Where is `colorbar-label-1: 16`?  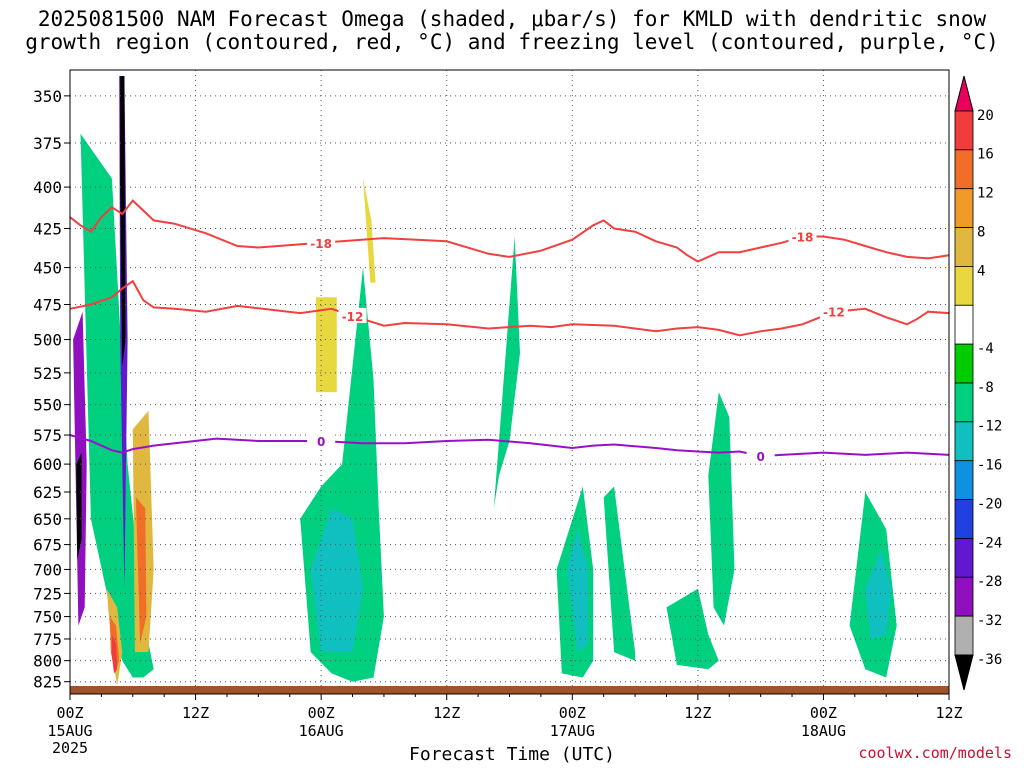
colorbar-label-1: 16 is located at coordinates (985, 155).